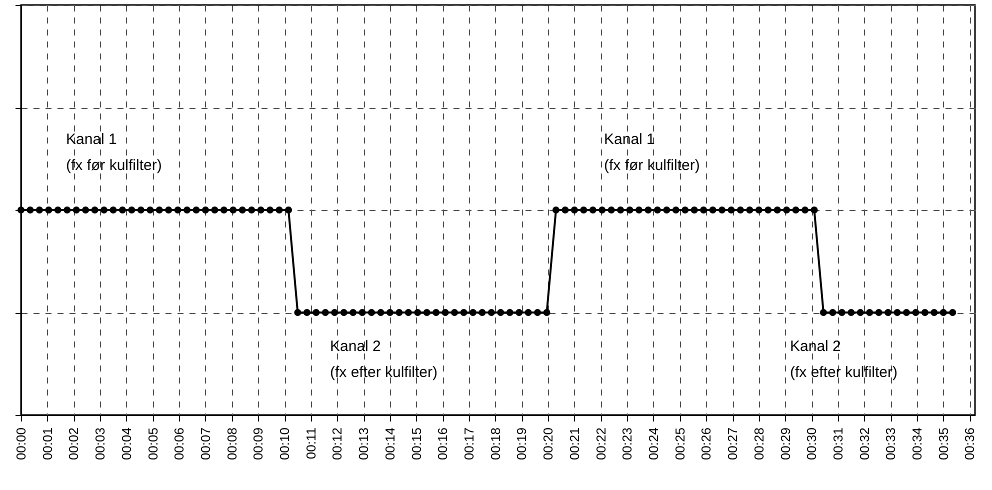 The height and width of the screenshot is (490, 992). Describe the element at coordinates (653, 444) in the screenshot. I see `x-tick-label: 00:24` at that location.